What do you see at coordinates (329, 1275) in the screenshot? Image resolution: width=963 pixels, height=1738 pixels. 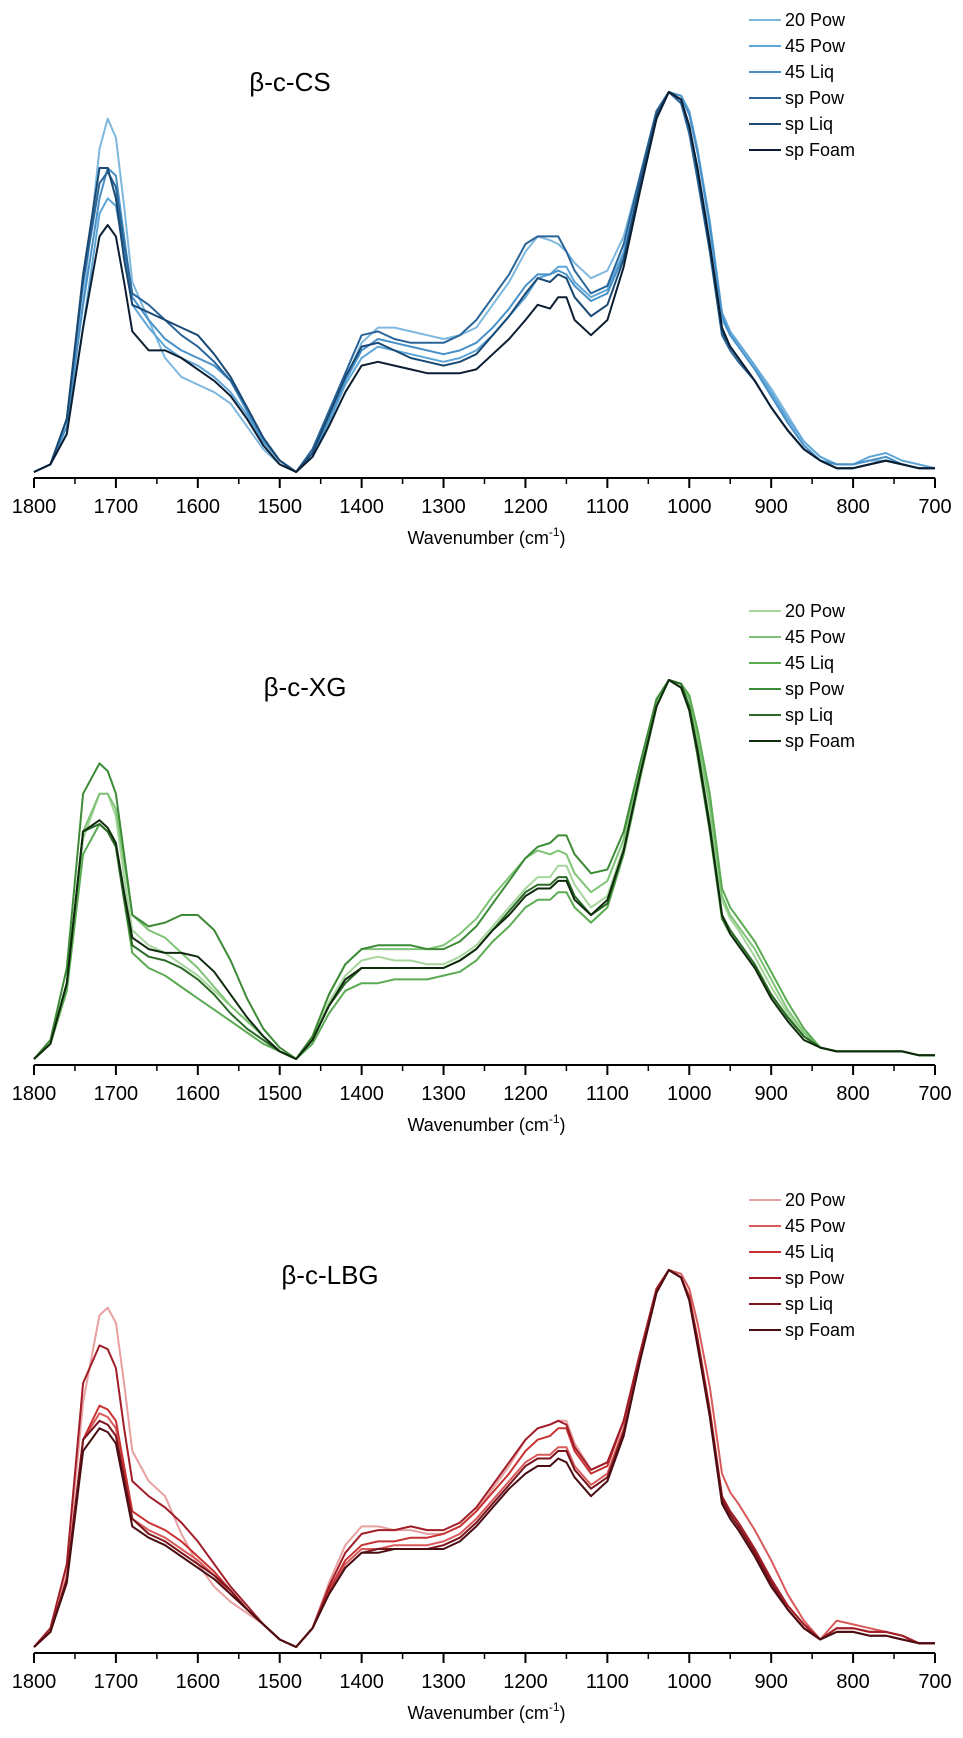 I see `chart-title: β-c-LBG` at bounding box center [329, 1275].